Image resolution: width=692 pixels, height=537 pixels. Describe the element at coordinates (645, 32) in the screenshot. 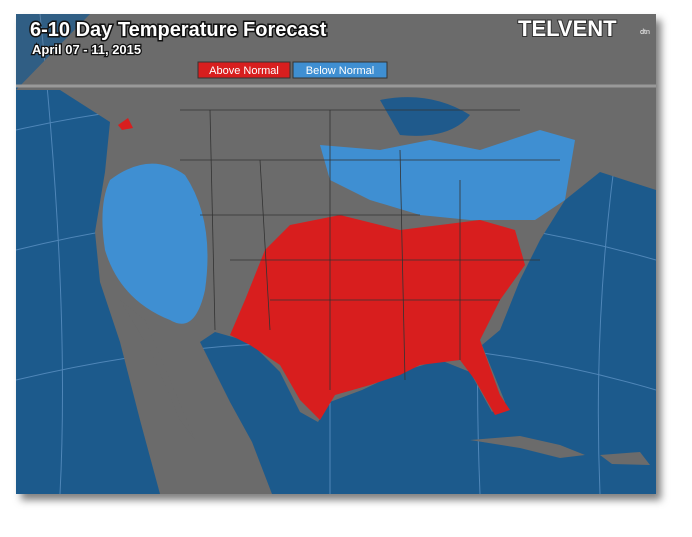

I see `logo-tag: dtn` at that location.